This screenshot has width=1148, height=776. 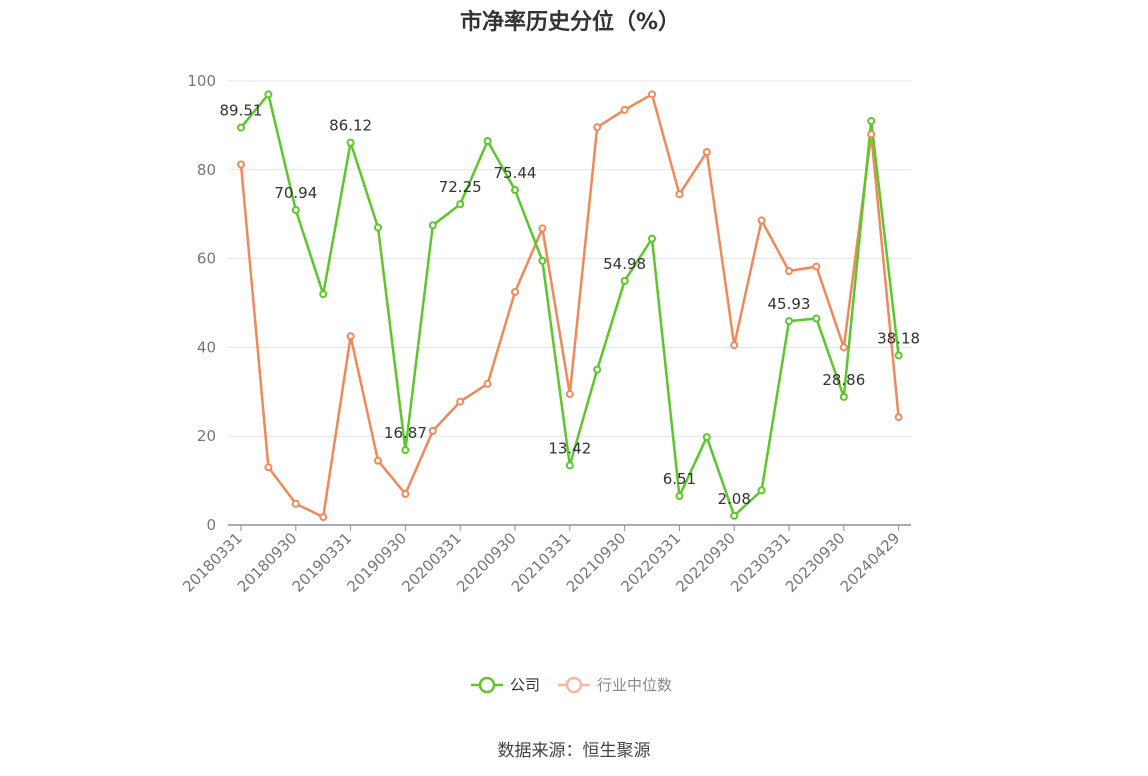 I want to click on legend-item-company: 公司, so click(x=505, y=685).